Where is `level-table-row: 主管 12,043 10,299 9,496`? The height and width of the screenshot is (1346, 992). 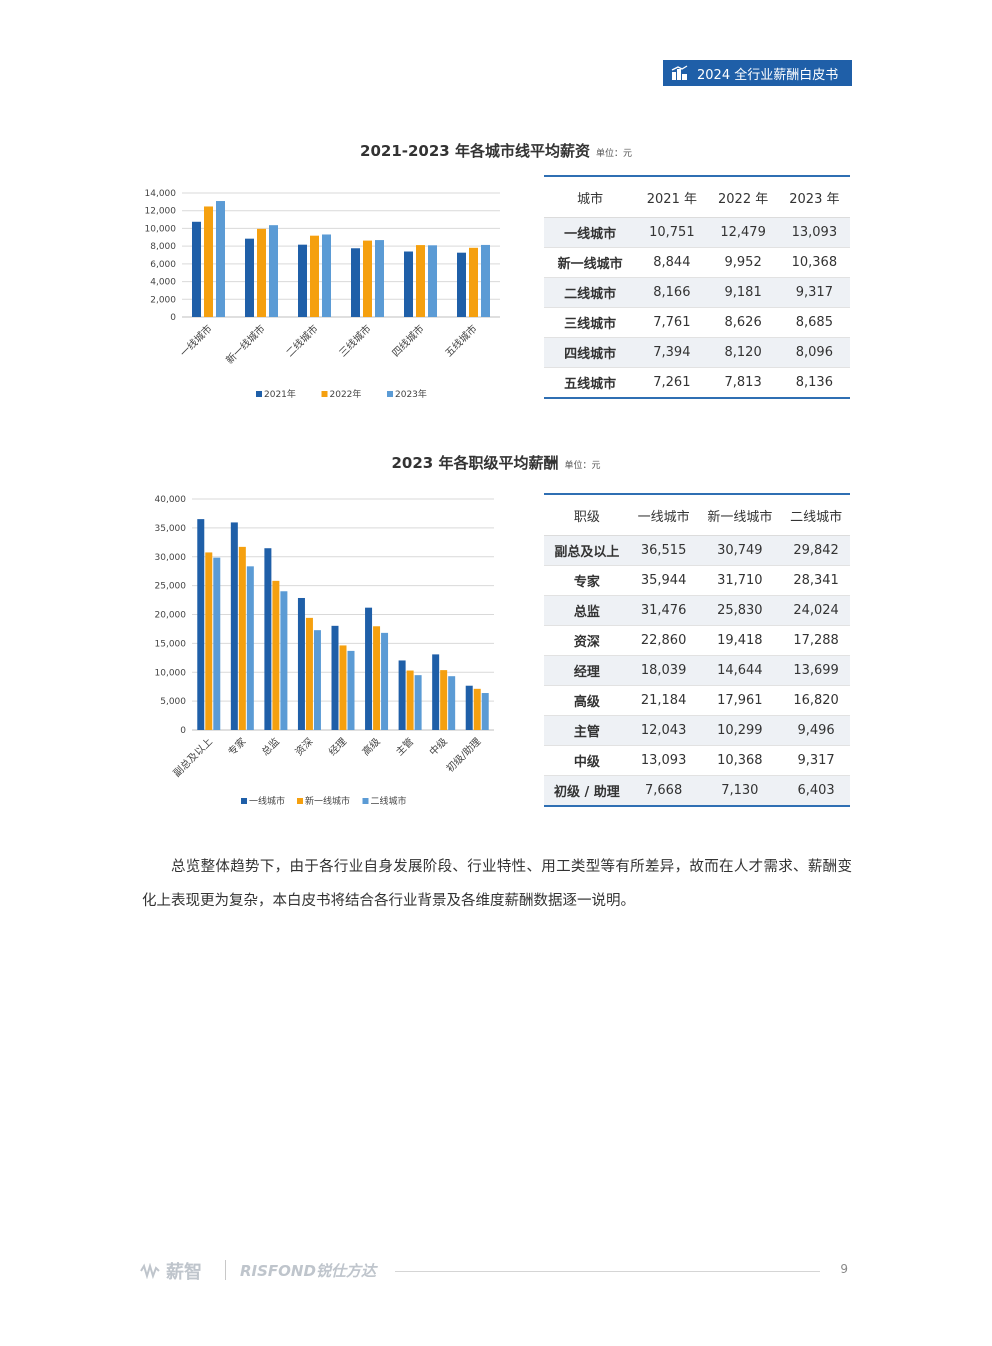
level-table-row: 主管 12,043 10,299 9,496 is located at coordinates (697, 730).